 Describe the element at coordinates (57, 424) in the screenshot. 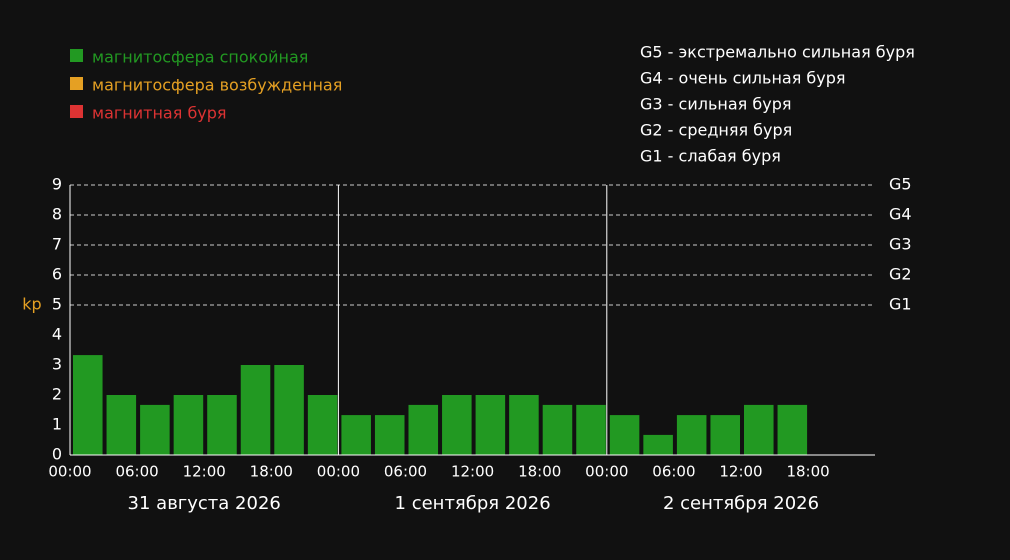

I see `y-tick-label: 1` at that location.